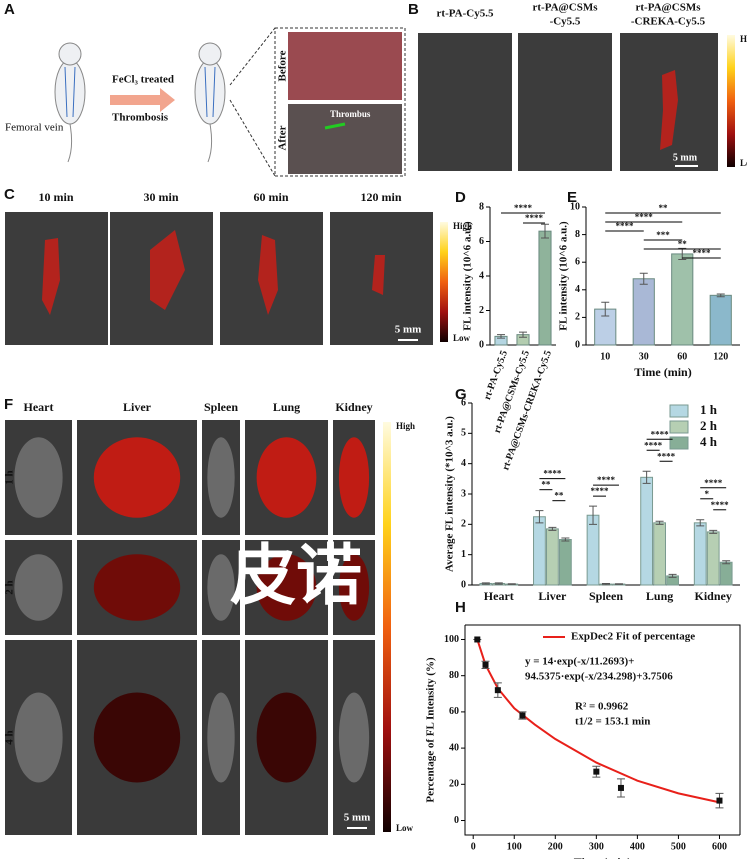  What do you see at coordinates (606, 596) in the screenshot?
I see `x-tick-label: Spleen` at bounding box center [606, 596].